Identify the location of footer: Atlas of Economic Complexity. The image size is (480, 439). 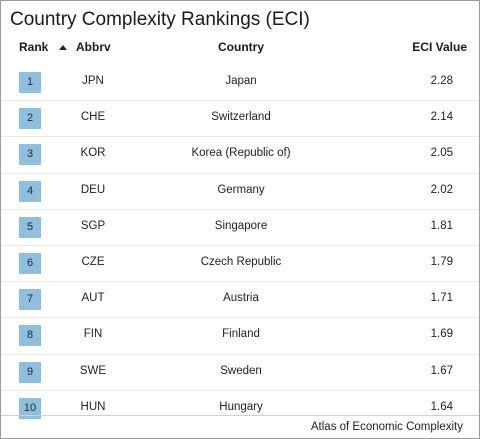
(240, 427).